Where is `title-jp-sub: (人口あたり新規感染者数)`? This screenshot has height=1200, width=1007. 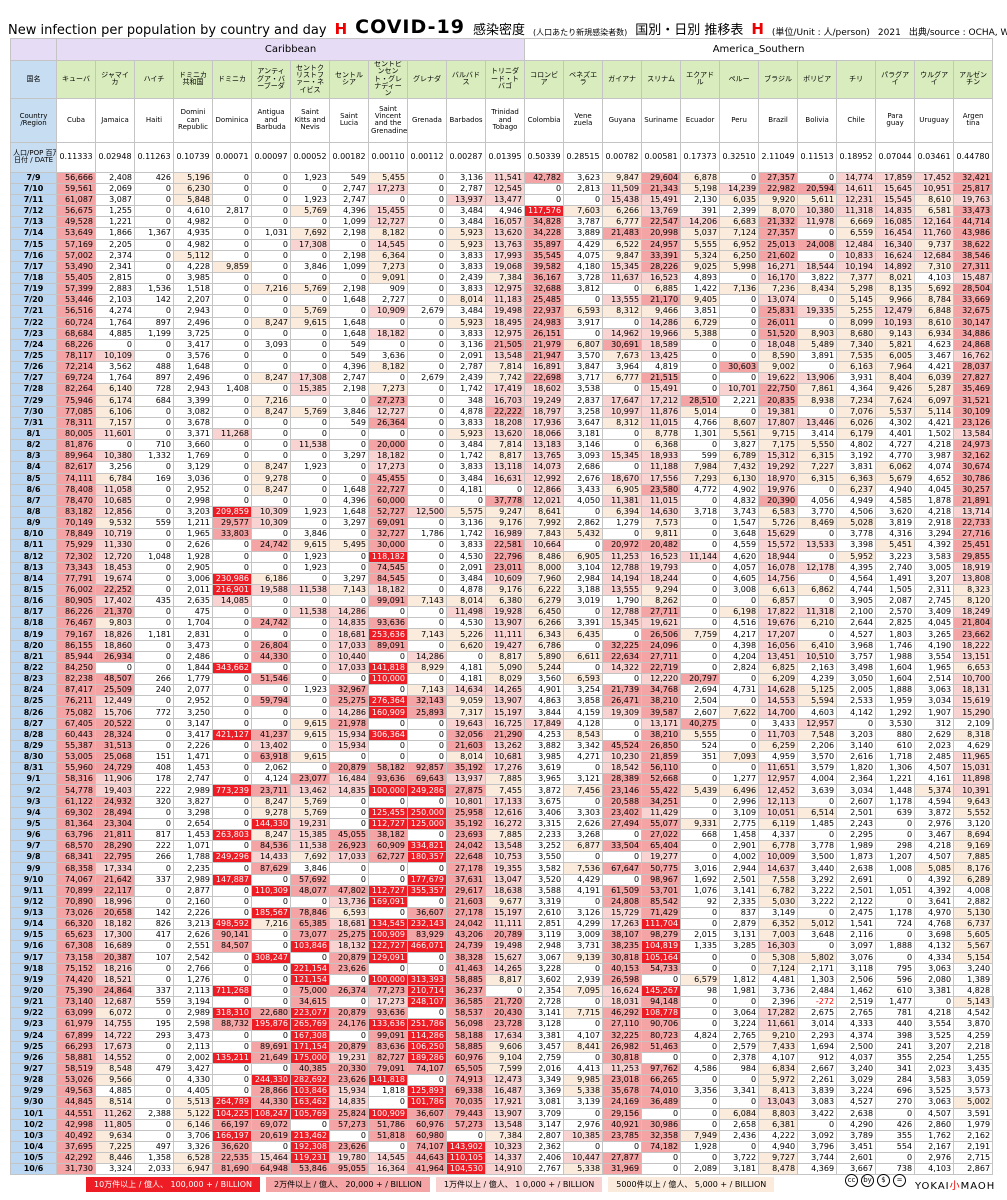
title-jp-sub: (人口あたり新規感染者数) is located at coordinates (580, 32).